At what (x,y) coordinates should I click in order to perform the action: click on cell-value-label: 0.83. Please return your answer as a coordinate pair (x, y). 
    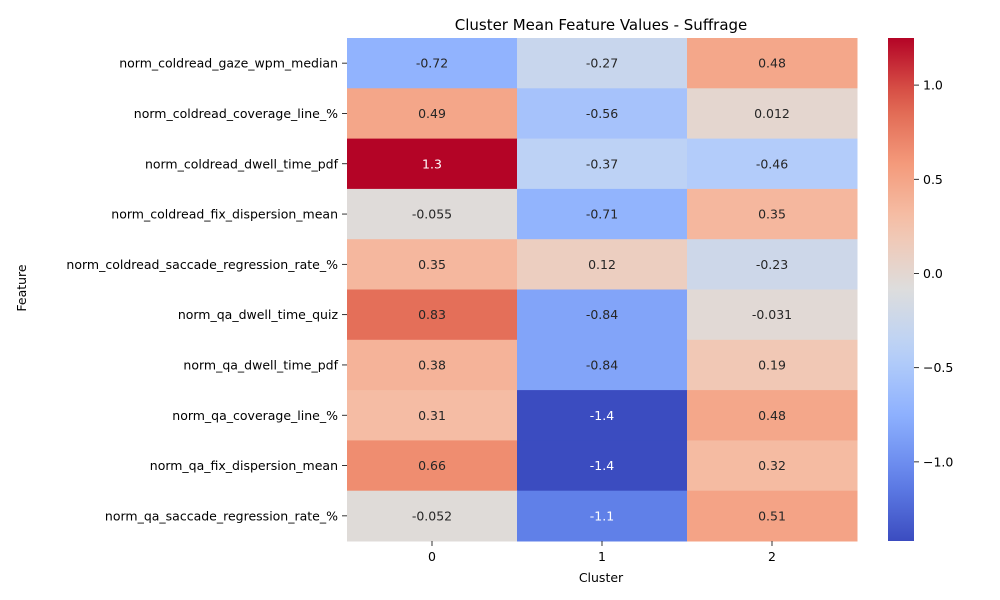
    Looking at the image, I should click on (432, 314).